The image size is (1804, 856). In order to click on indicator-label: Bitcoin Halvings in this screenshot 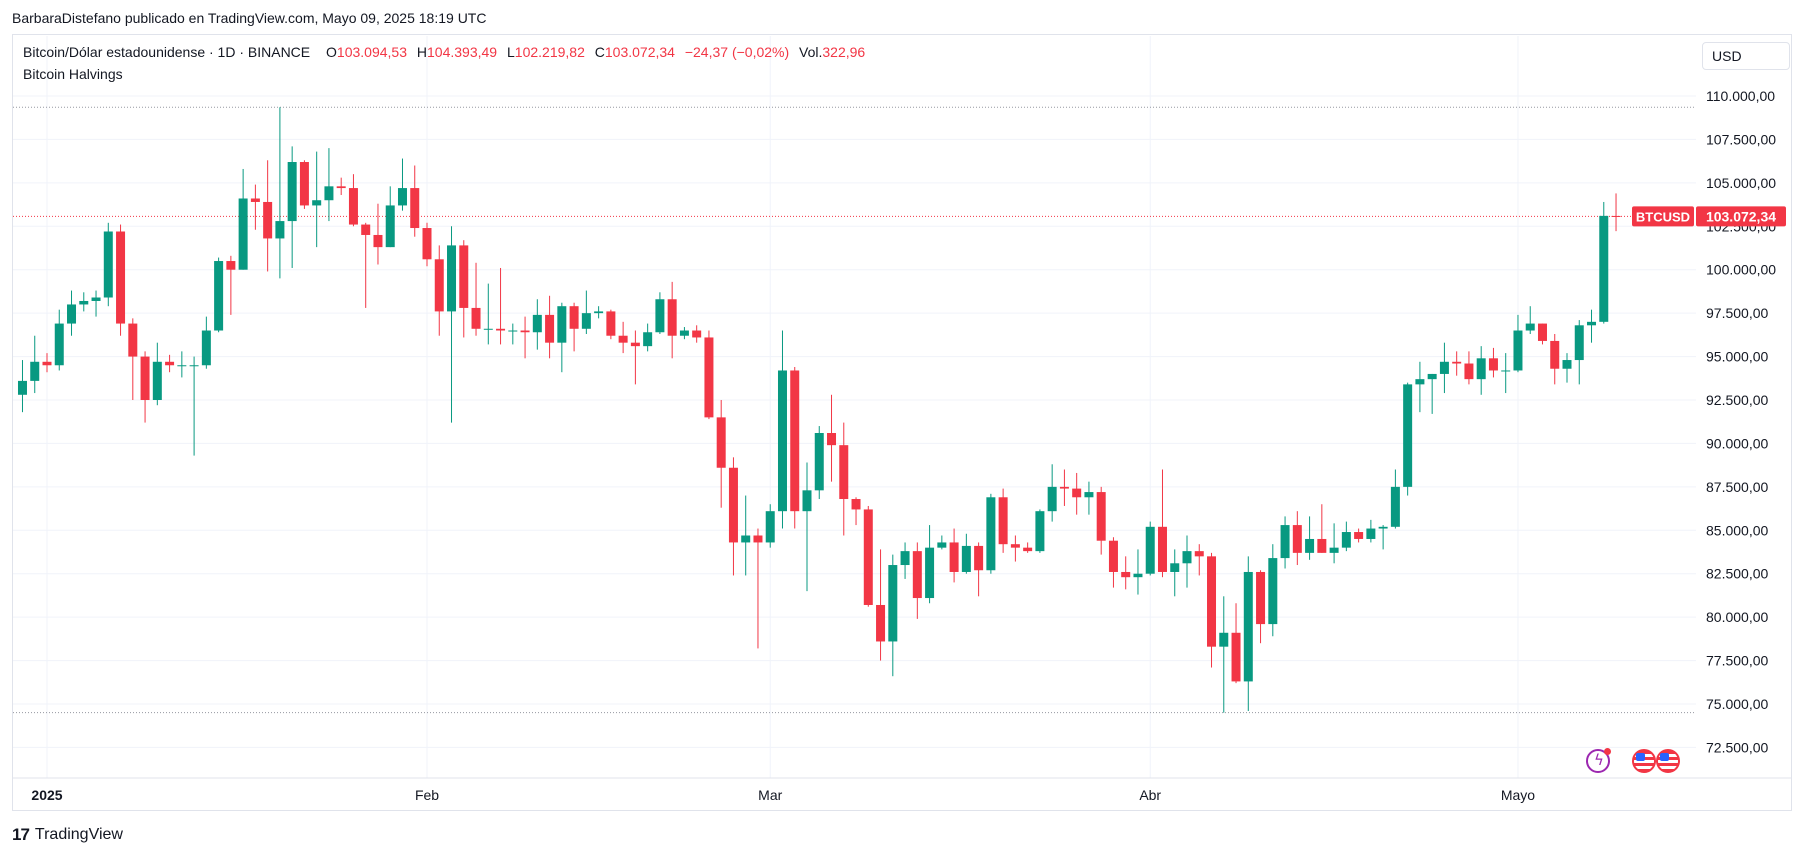, I will do `click(73, 74)`.